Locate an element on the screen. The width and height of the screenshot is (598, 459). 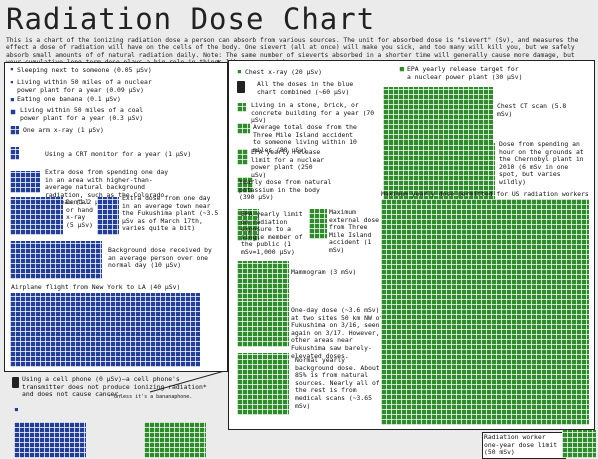
dose-block-crt-monitor is located at coordinates (14, 153).